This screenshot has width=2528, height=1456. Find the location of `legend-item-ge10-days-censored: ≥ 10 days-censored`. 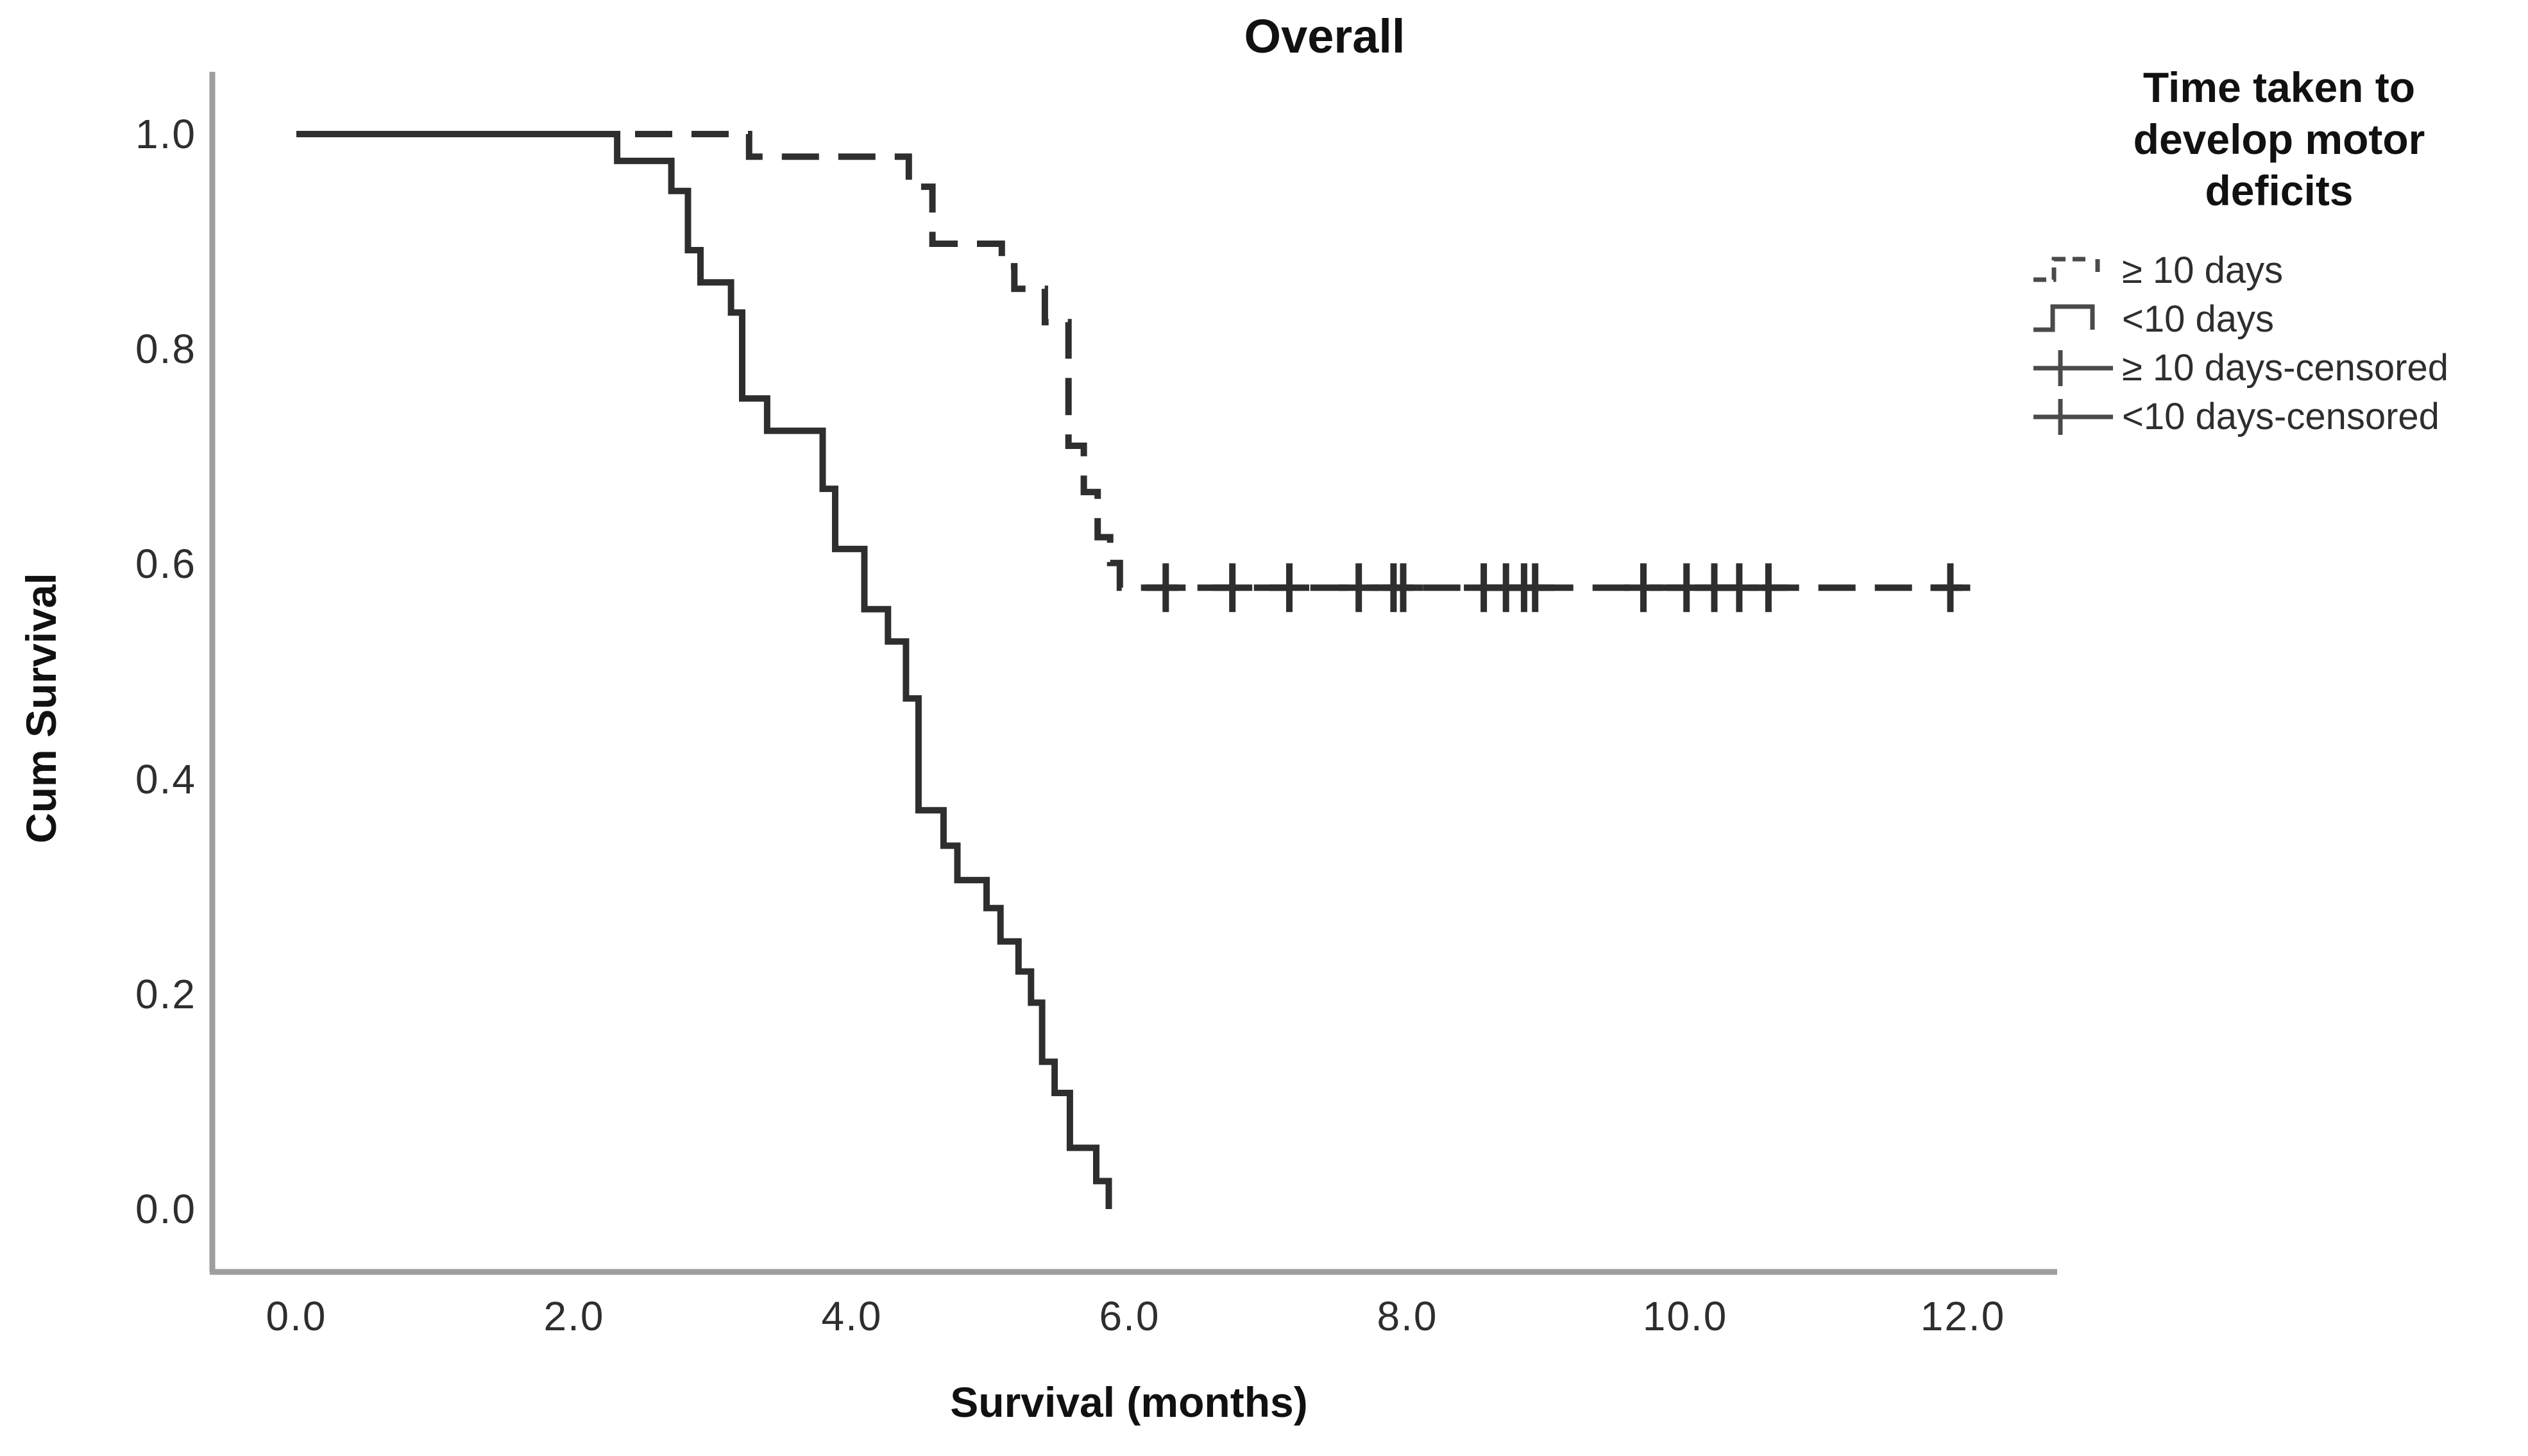

legend-item-ge10-days-censored: ≥ 10 days-censored is located at coordinates (2279, 368).